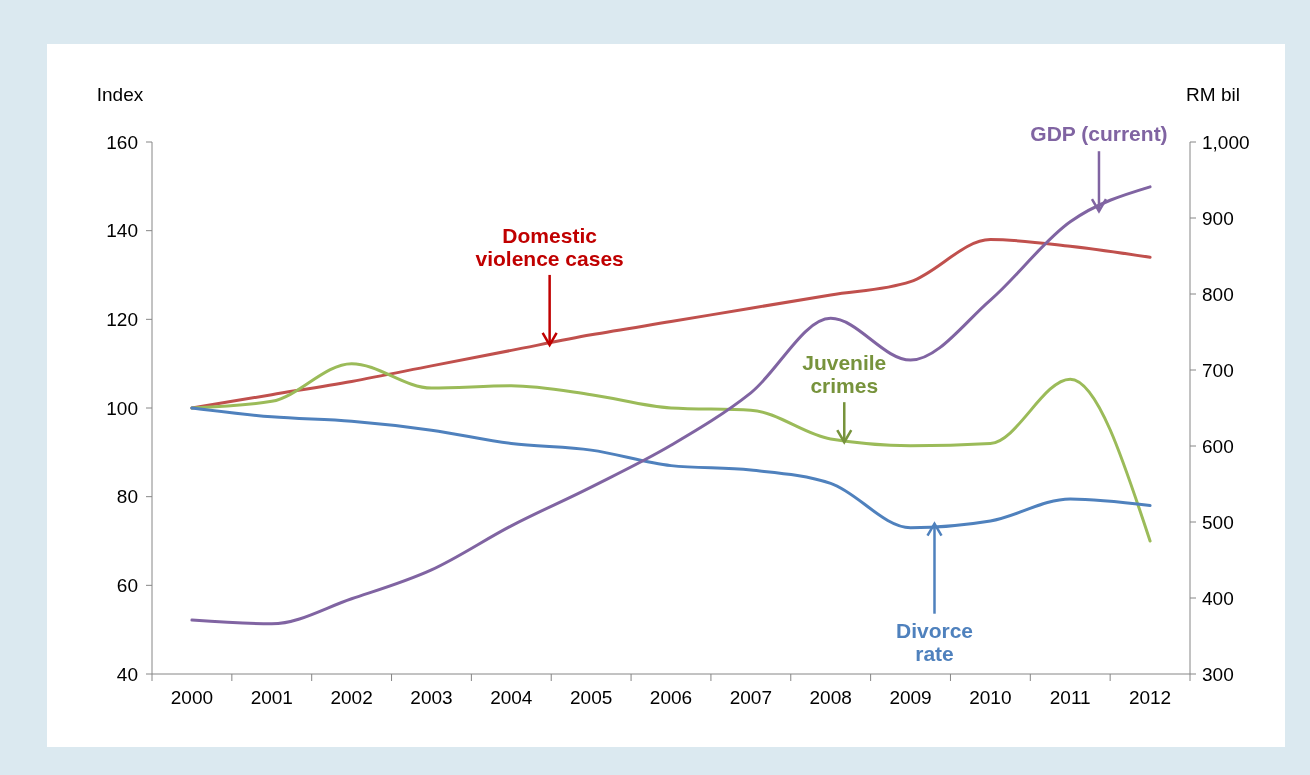 The image size is (1310, 775). What do you see at coordinates (120, 94) in the screenshot?
I see `y-axis-title: Index` at bounding box center [120, 94].